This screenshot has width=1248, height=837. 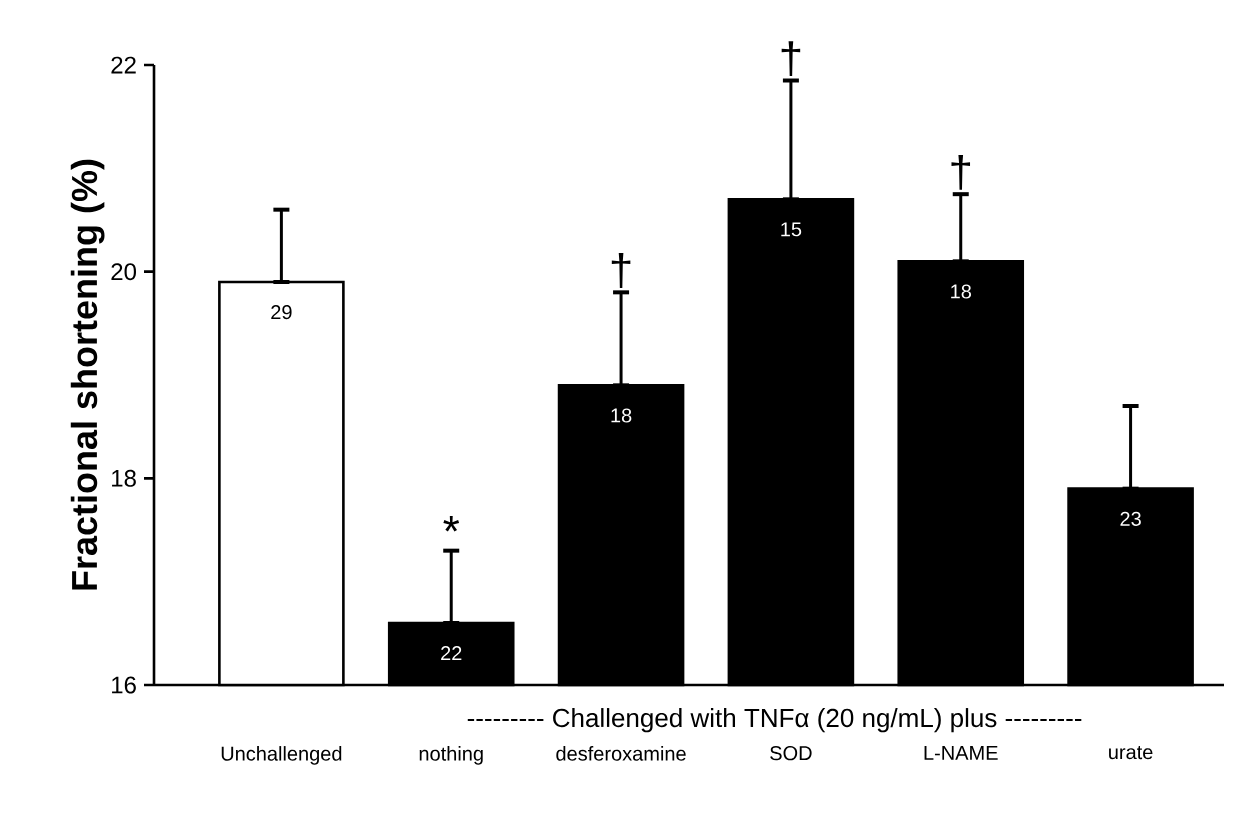 What do you see at coordinates (124, 685) in the screenshot?
I see `y-tick-label: 16` at bounding box center [124, 685].